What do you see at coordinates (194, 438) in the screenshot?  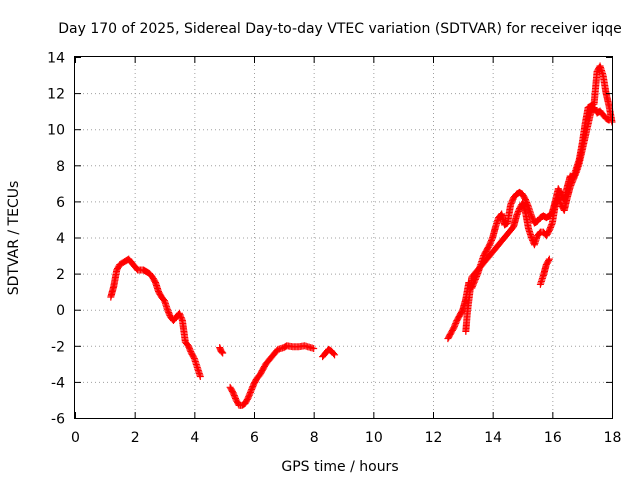 I see `x-tick-label: 4` at bounding box center [194, 438].